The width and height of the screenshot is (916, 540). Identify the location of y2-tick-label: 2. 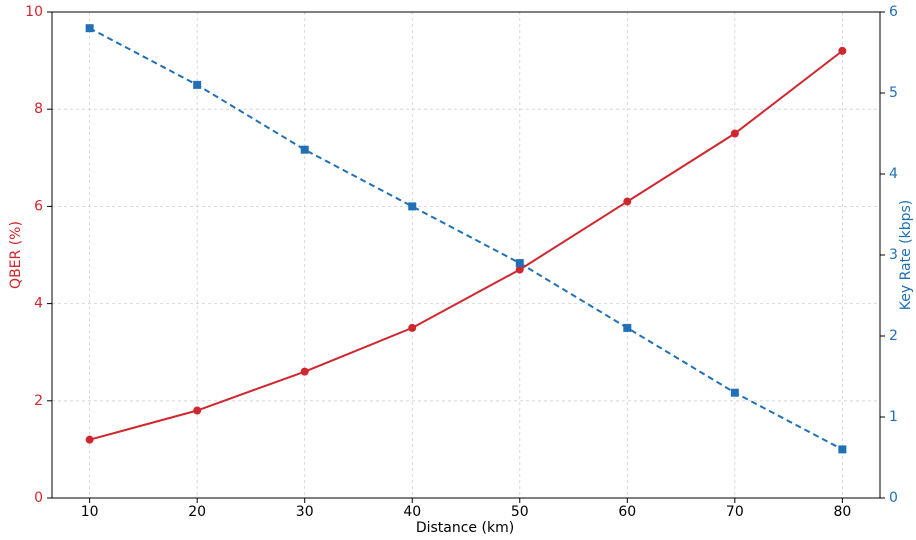
(893, 336).